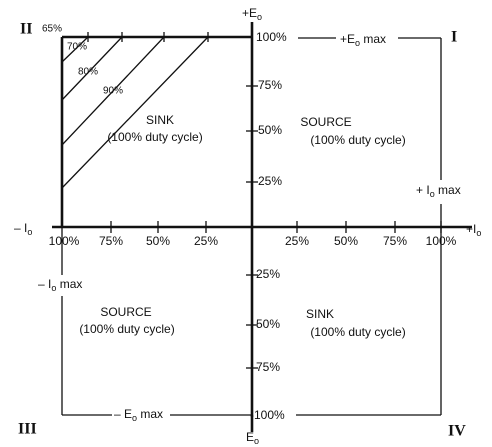  Describe the element at coordinates (267, 415) in the screenshot. I see `voltage-tick-label: -100%` at that location.